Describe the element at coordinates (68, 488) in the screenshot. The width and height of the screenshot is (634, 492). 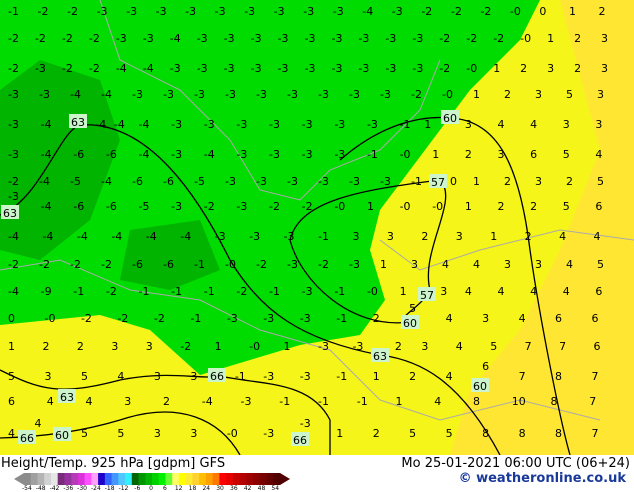
I see `colorbar-tick: -36` at that location.